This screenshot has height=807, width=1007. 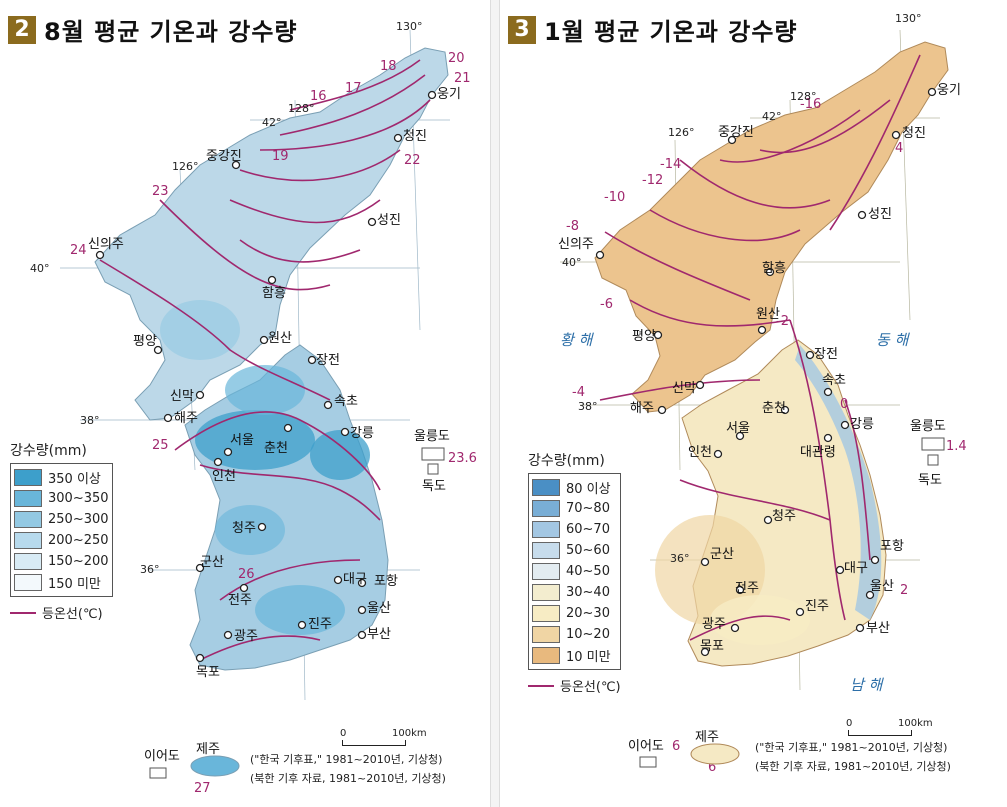 What do you see at coordinates (208, 672) in the screenshot?
I see `city-label: 목포` at bounding box center [208, 672].